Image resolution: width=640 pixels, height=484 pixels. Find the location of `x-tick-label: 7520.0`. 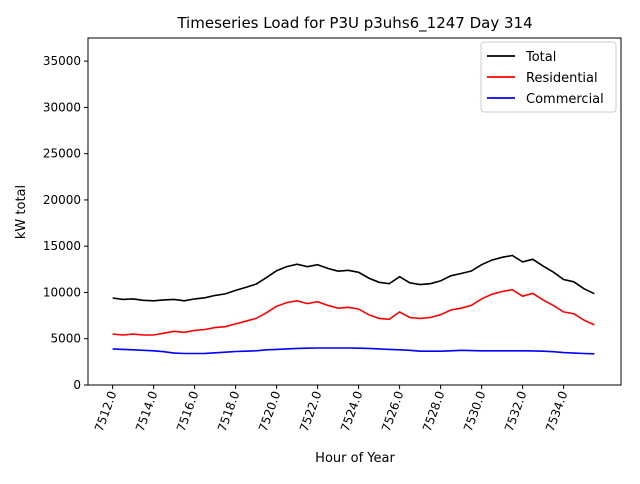

x-tick-label: 7520.0 is located at coordinates (270, 411).